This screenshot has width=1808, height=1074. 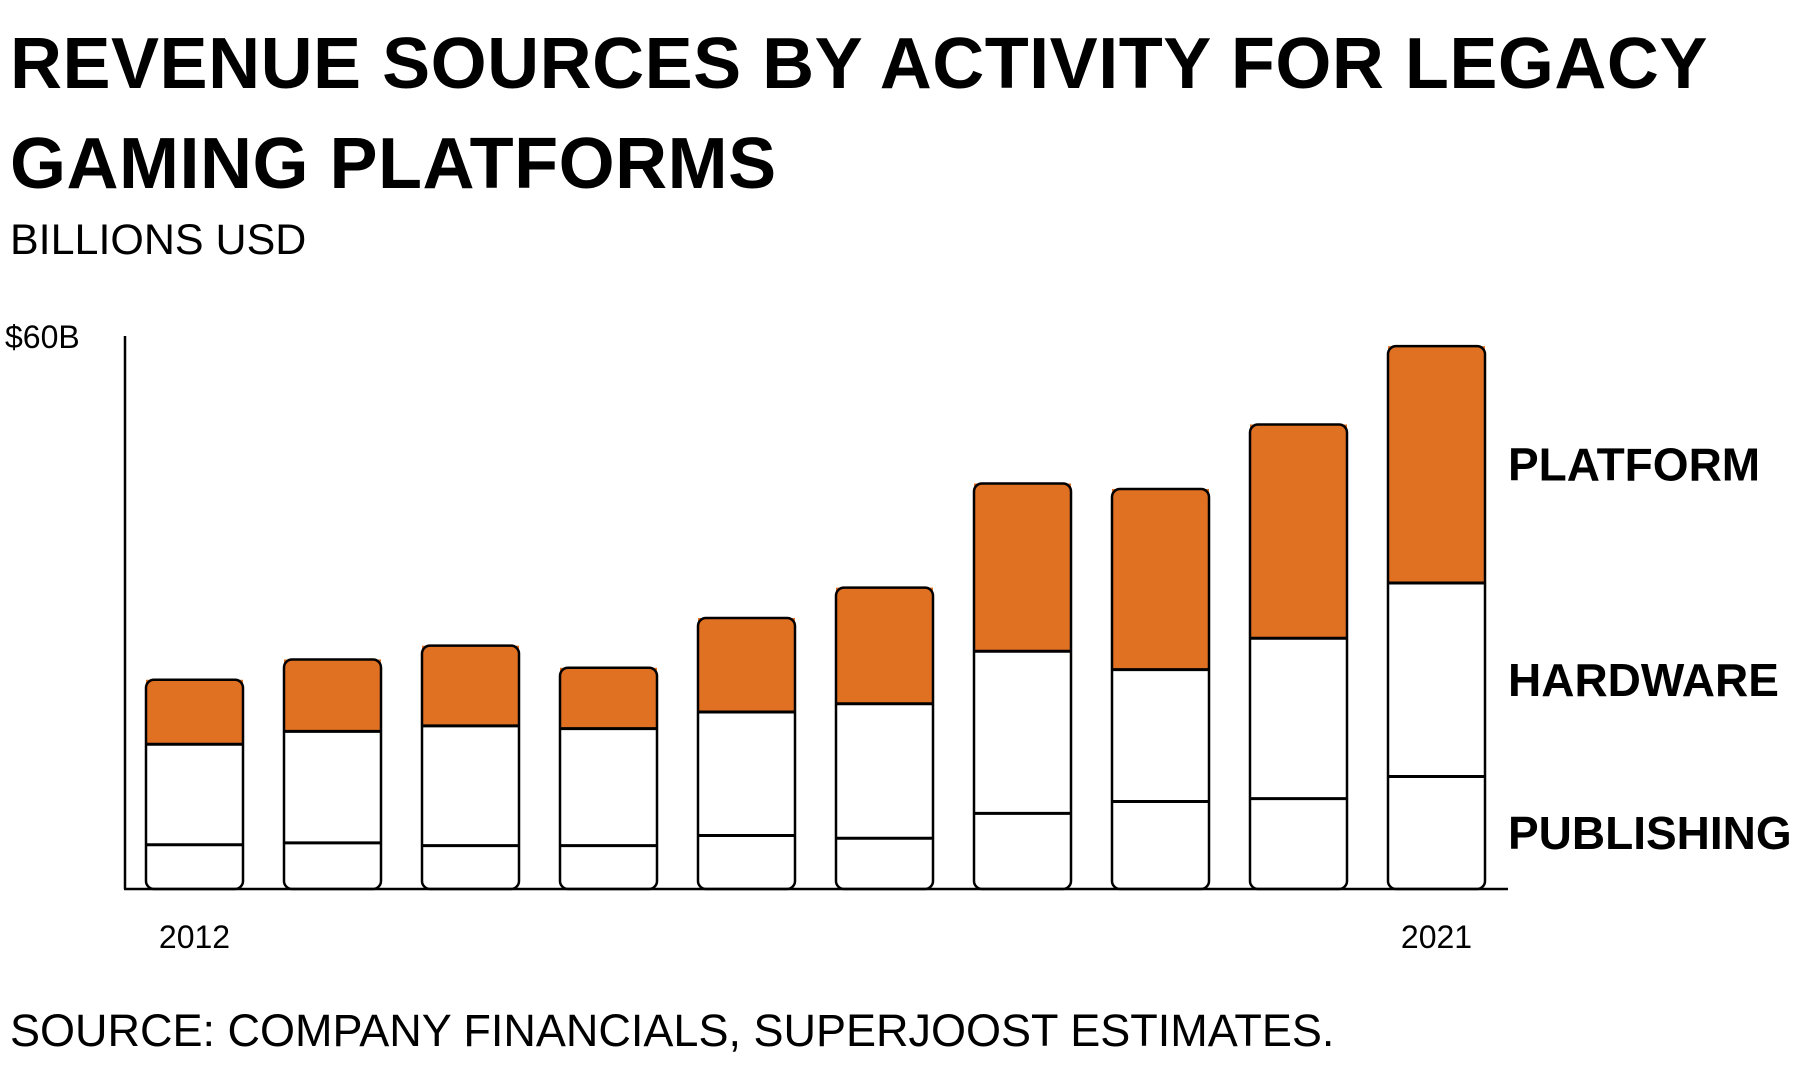 I want to click on bar-segment-hardware-2014, so click(x=470, y=785).